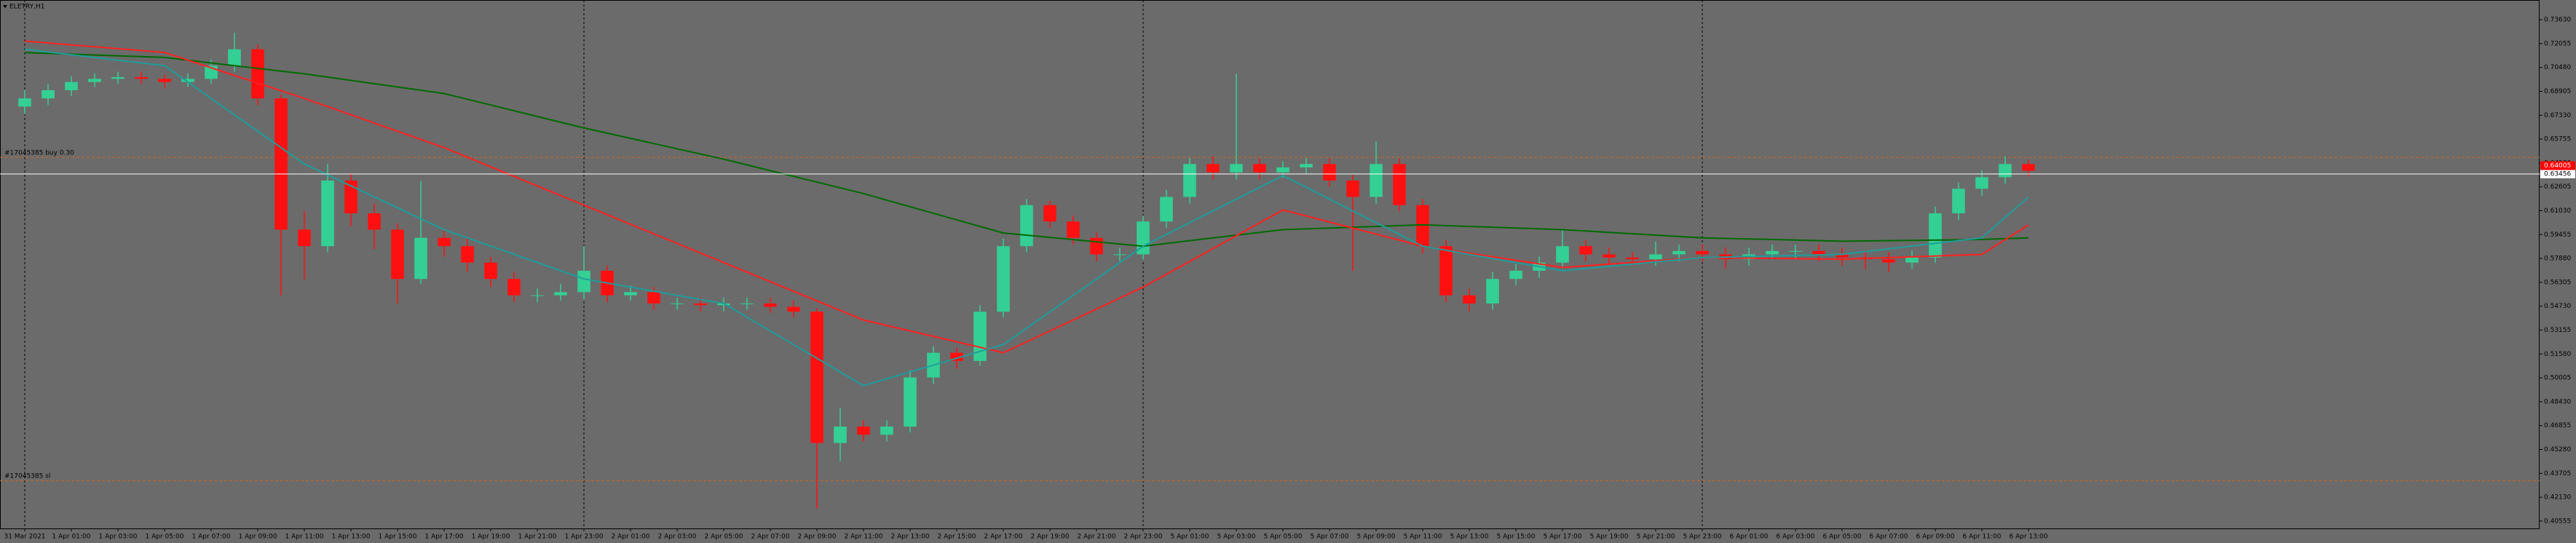  Describe the element at coordinates (1563, 537) in the screenshot. I see `x-tick-label: 5 Apr 17:00` at that location.